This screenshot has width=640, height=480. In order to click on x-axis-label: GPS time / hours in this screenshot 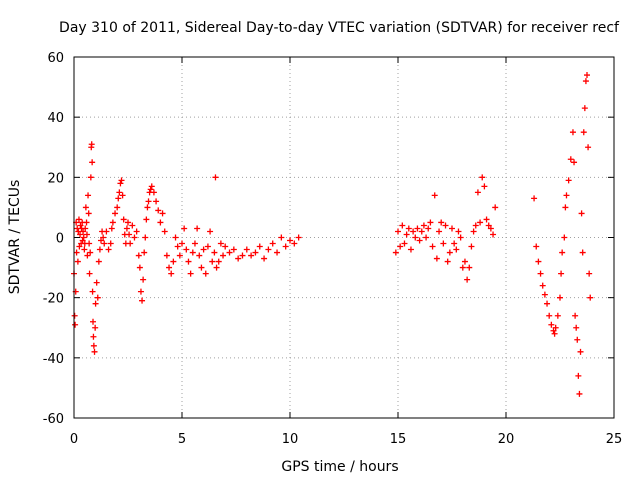, I will do `click(339, 467)`.